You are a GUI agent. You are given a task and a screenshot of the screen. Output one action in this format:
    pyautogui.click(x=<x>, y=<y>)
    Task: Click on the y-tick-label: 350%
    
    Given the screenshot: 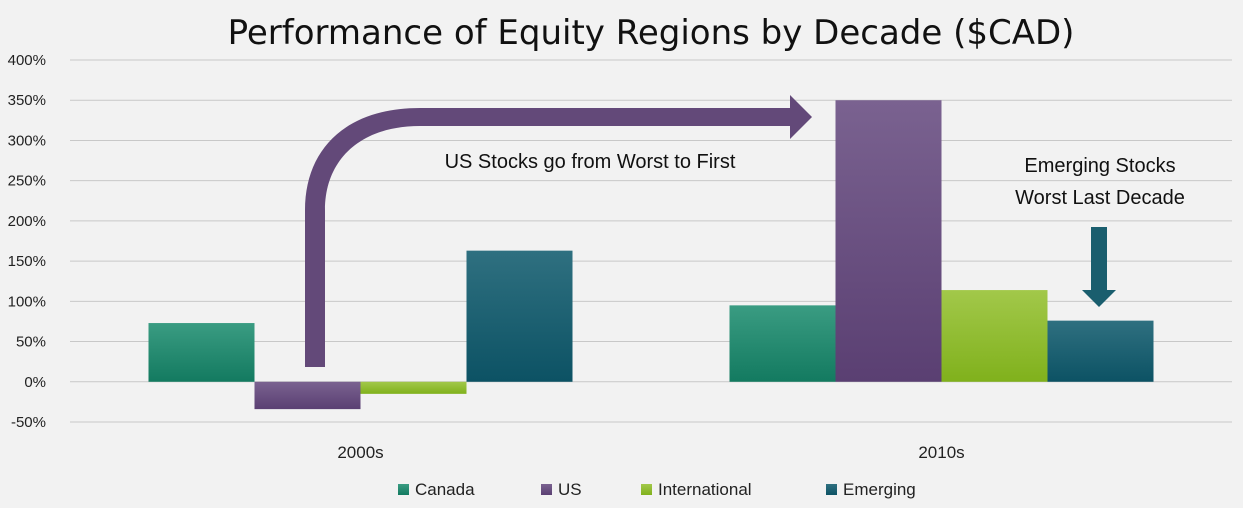 What is the action you would take?
    pyautogui.click(x=27, y=100)
    